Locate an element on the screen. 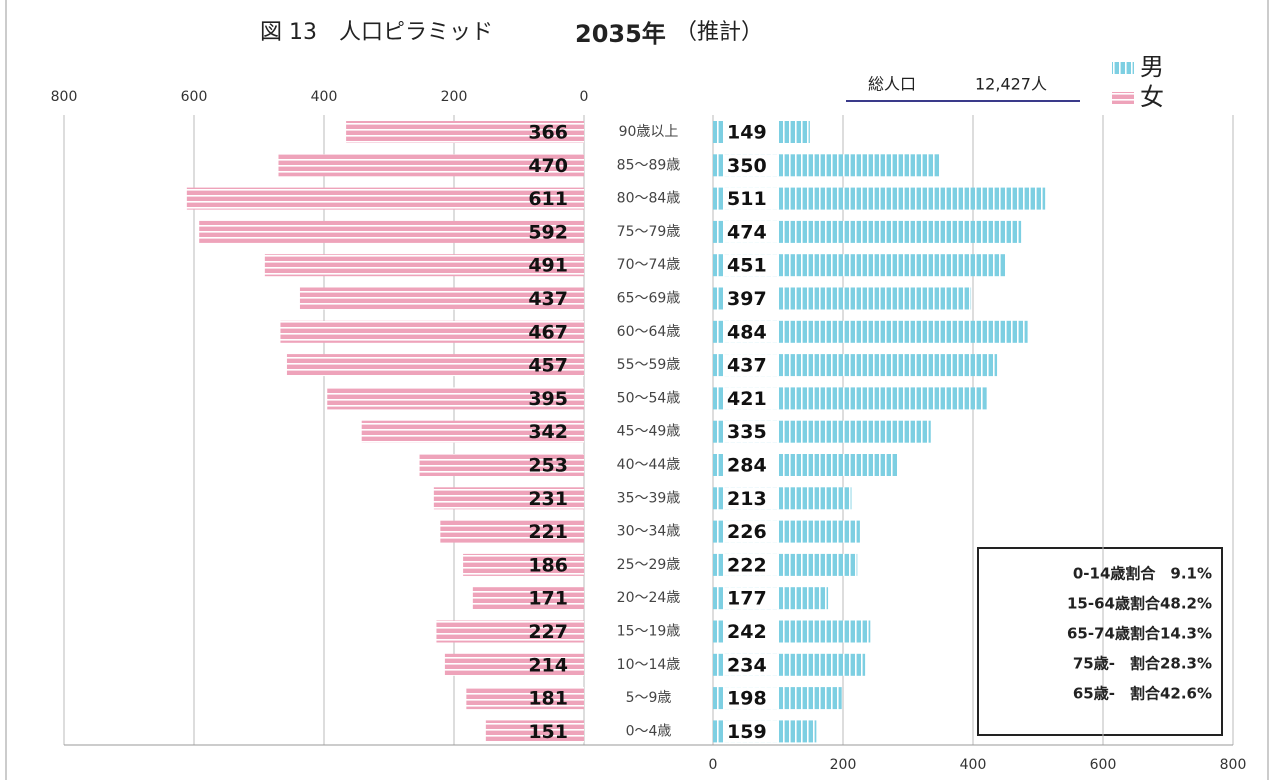 The height and width of the screenshot is (780, 1273). chart-title: 図 13 人口ピラミッド is located at coordinates (376, 32).